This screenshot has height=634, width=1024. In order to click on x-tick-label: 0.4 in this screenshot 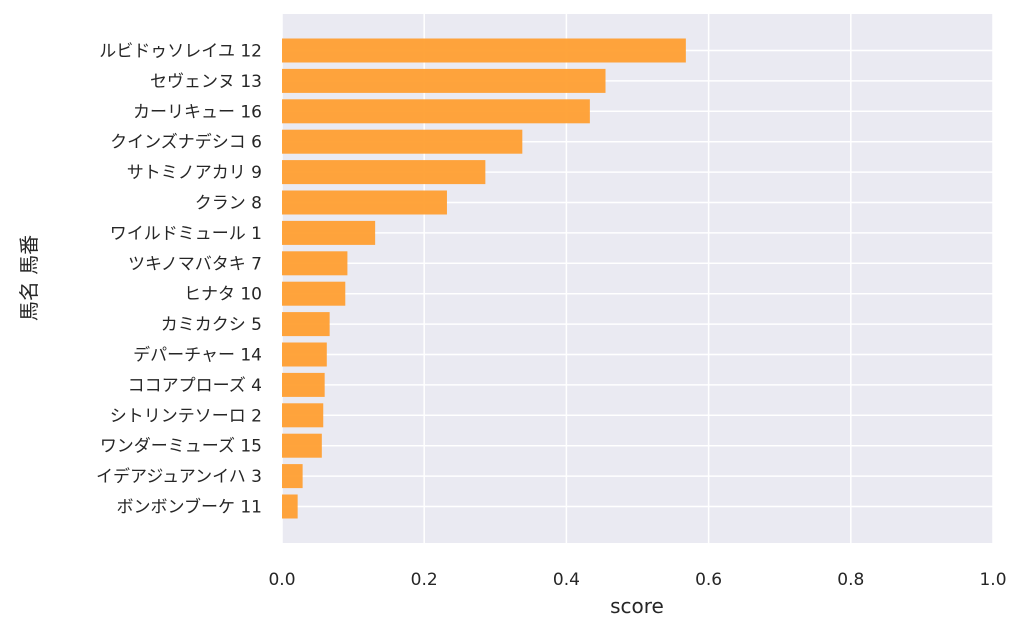, I will do `click(566, 580)`.